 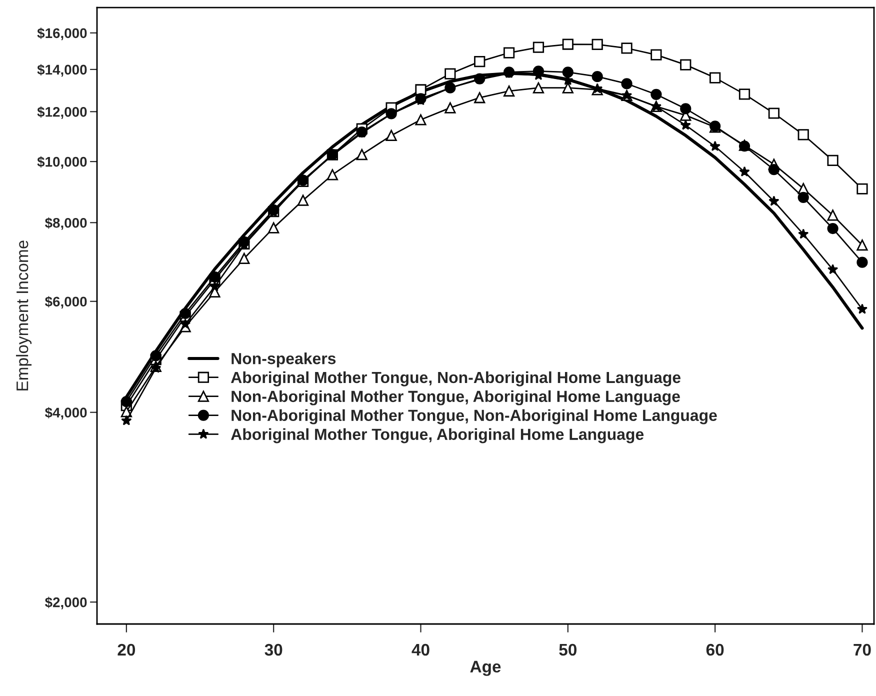 What do you see at coordinates (284, 360) in the screenshot?
I see `legend-label: Non-speakers` at bounding box center [284, 360].